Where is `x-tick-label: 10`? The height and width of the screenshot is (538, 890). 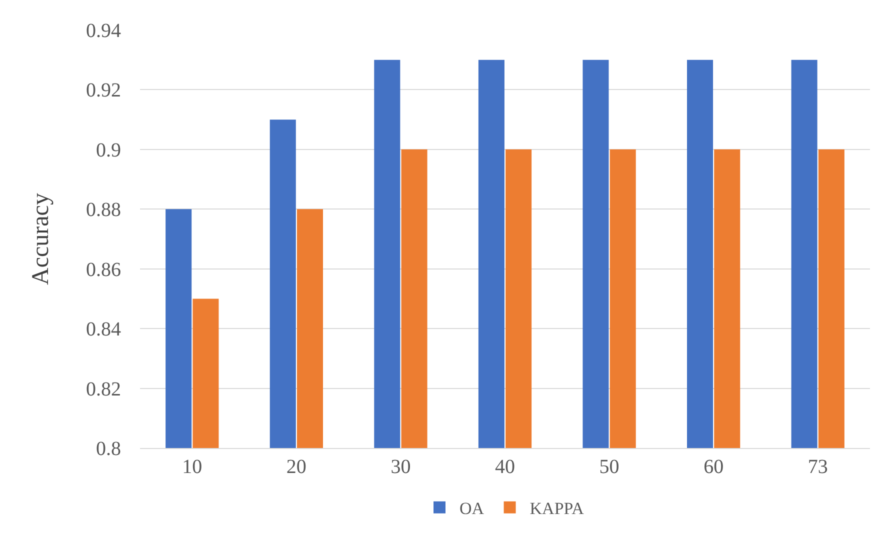 x-tick-label: 10 is located at coordinates (192, 467).